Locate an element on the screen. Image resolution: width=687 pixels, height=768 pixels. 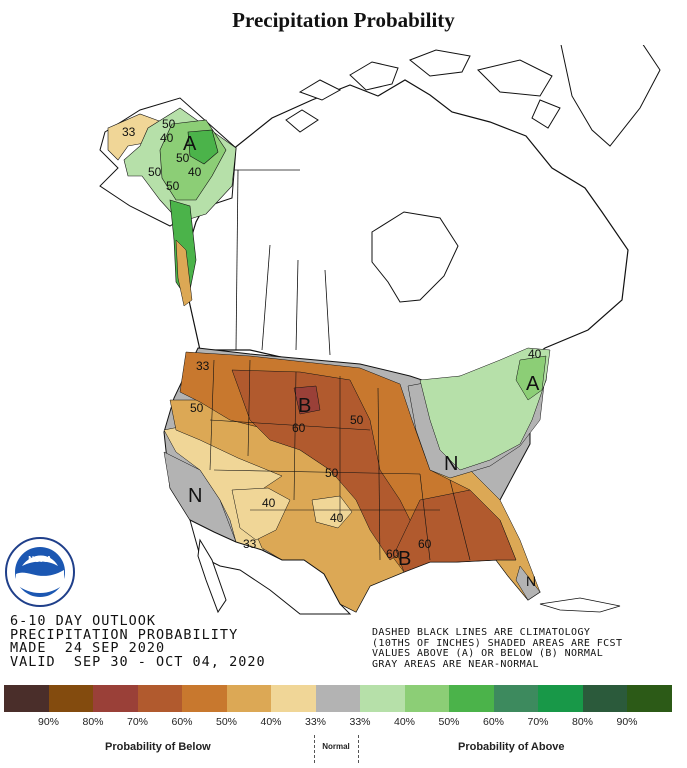
label-west-50: 50 is located at coordinates (197, 408).